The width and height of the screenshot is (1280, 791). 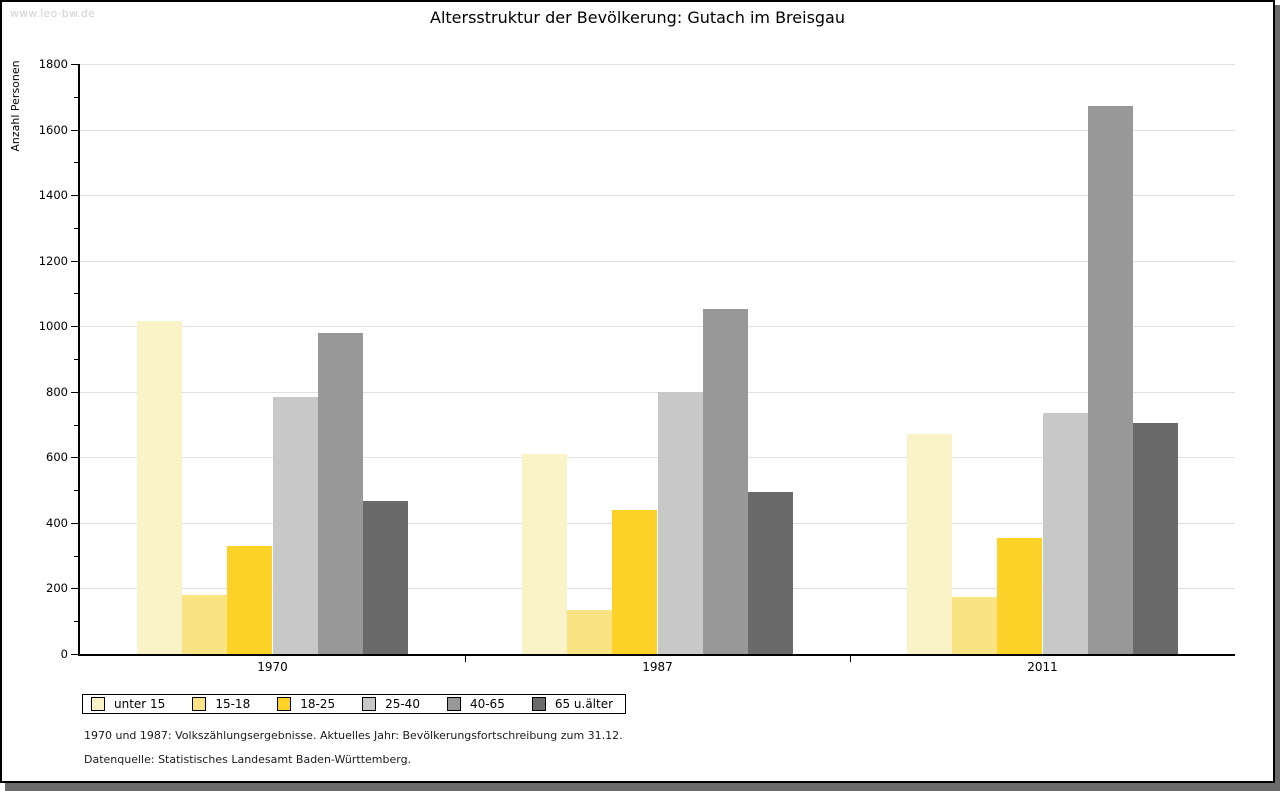 I want to click on y-tick-label-1000: 1000, so click(x=53, y=326).